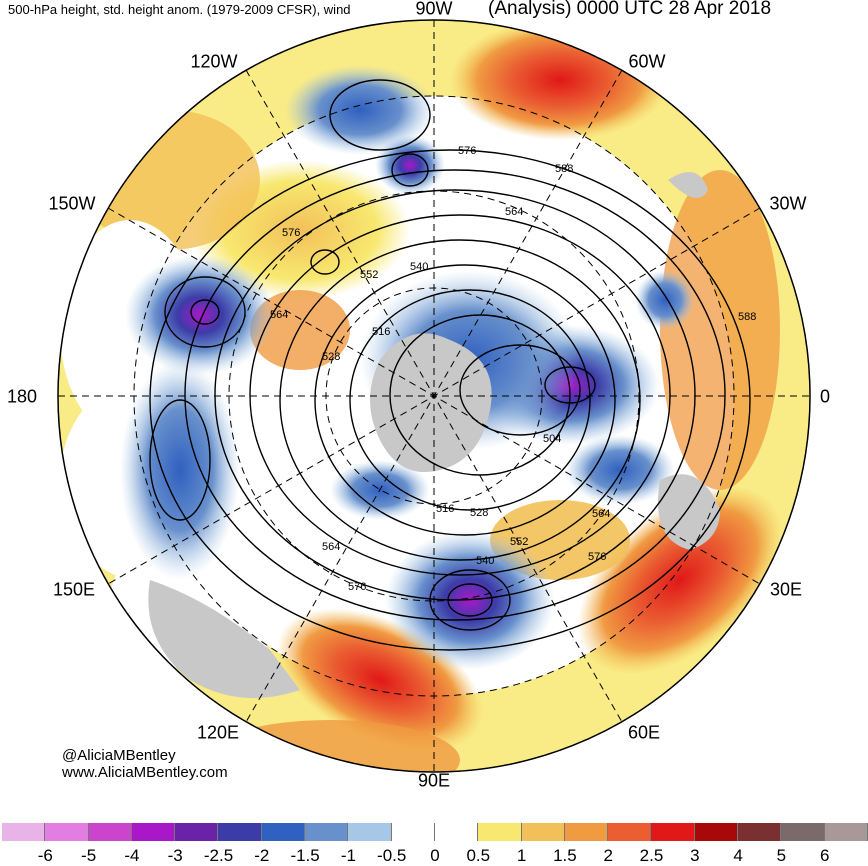 The image size is (868, 866). I want to click on colorbar-tick: 1, so click(521, 855).